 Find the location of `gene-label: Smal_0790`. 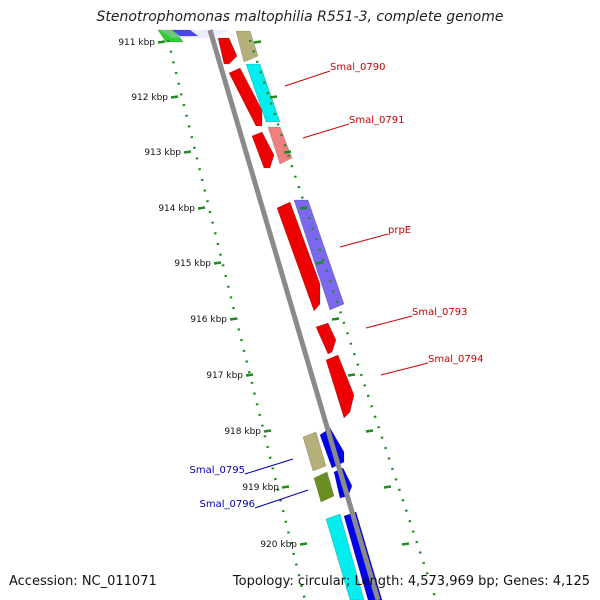

gene-label: Smal_0790 is located at coordinates (357, 67).